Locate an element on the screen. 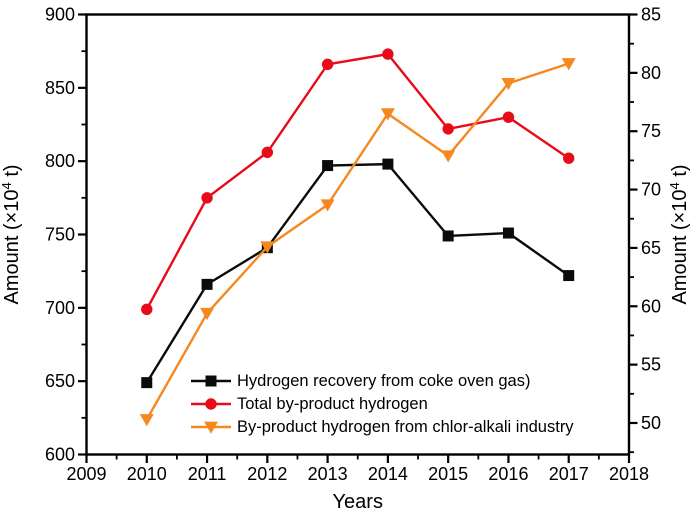  x-tick-label: 2017 is located at coordinates (569, 474).